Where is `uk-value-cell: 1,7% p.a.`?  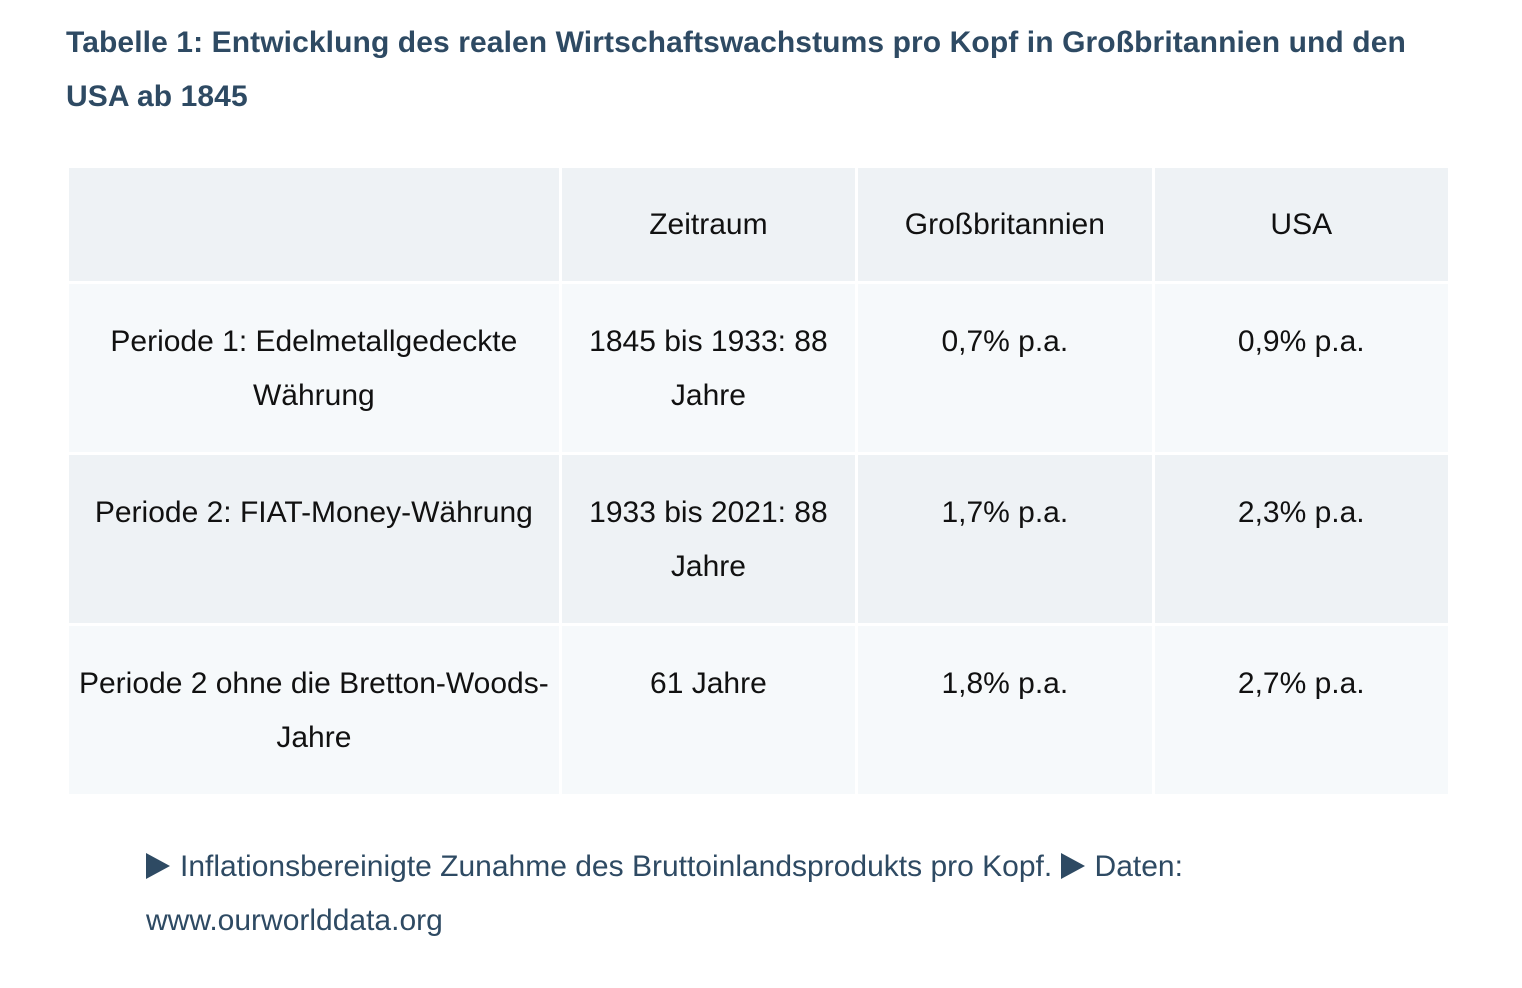 uk-value-cell: 1,7% p.a. is located at coordinates (1005, 539).